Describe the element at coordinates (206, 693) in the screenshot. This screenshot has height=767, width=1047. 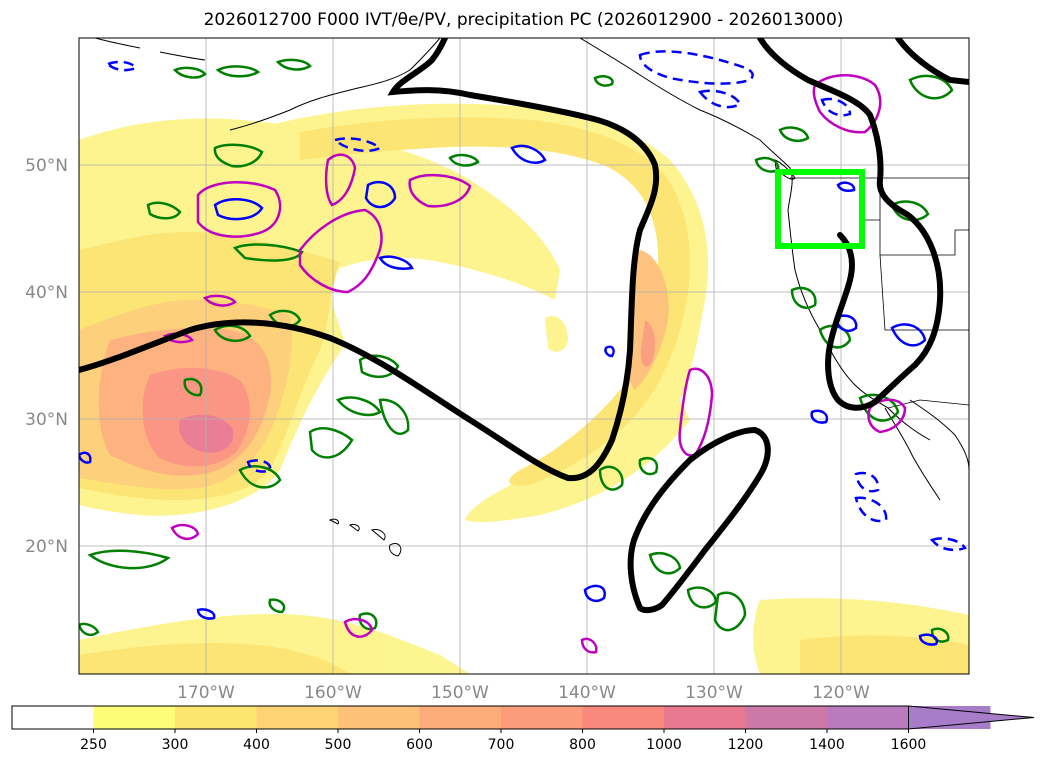
I see `lon-label-170w: 170°W` at that location.